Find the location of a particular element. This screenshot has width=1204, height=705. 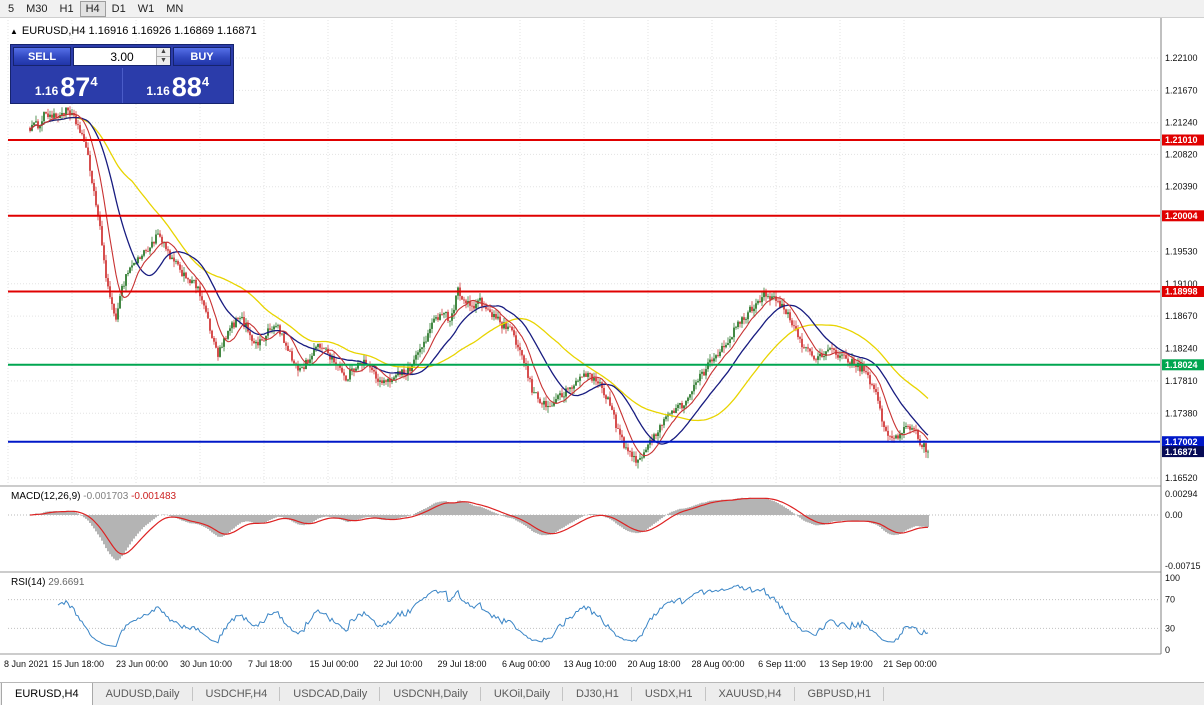

price-badge-1.20004 is located at coordinates (1183, 216).